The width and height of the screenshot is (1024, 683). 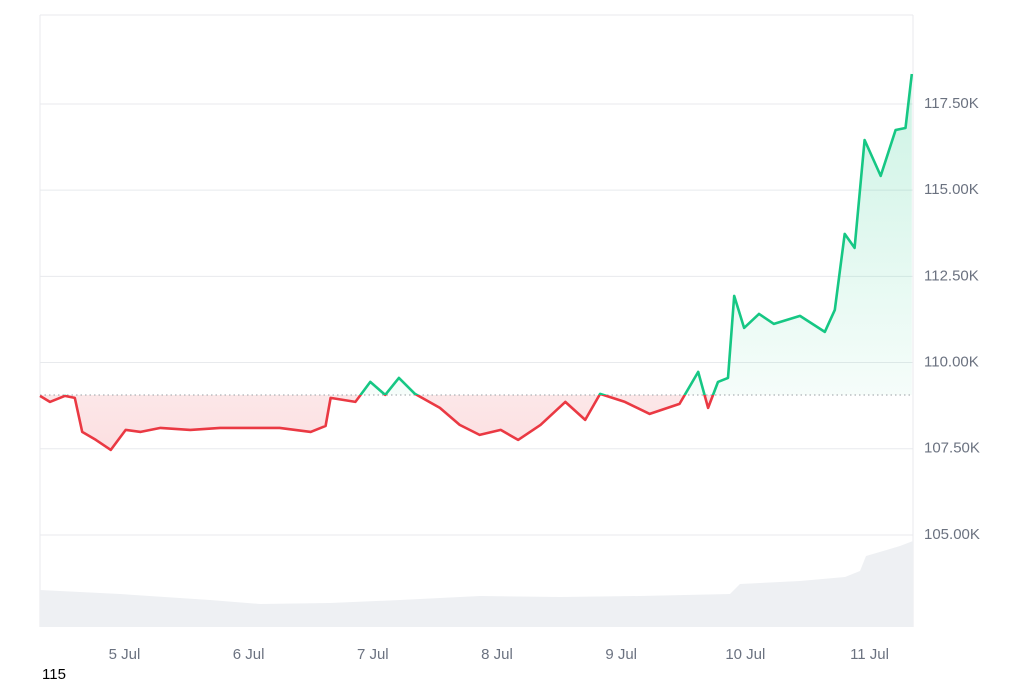 I want to click on x-tick-label: 5 Jul, so click(x=125, y=654).